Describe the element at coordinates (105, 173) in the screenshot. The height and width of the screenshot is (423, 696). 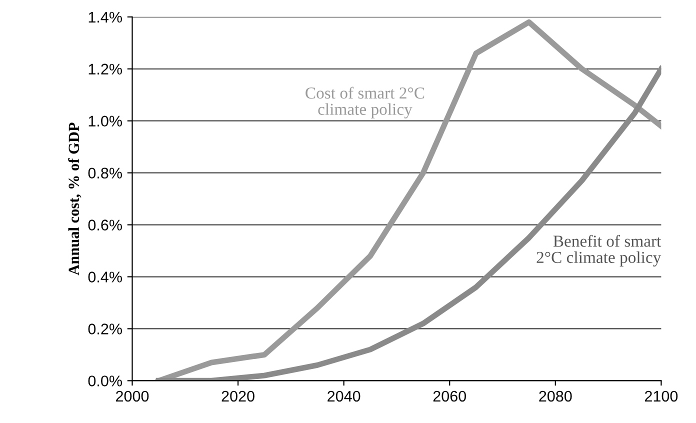
I see `y-tick-label: 0.8%` at that location.